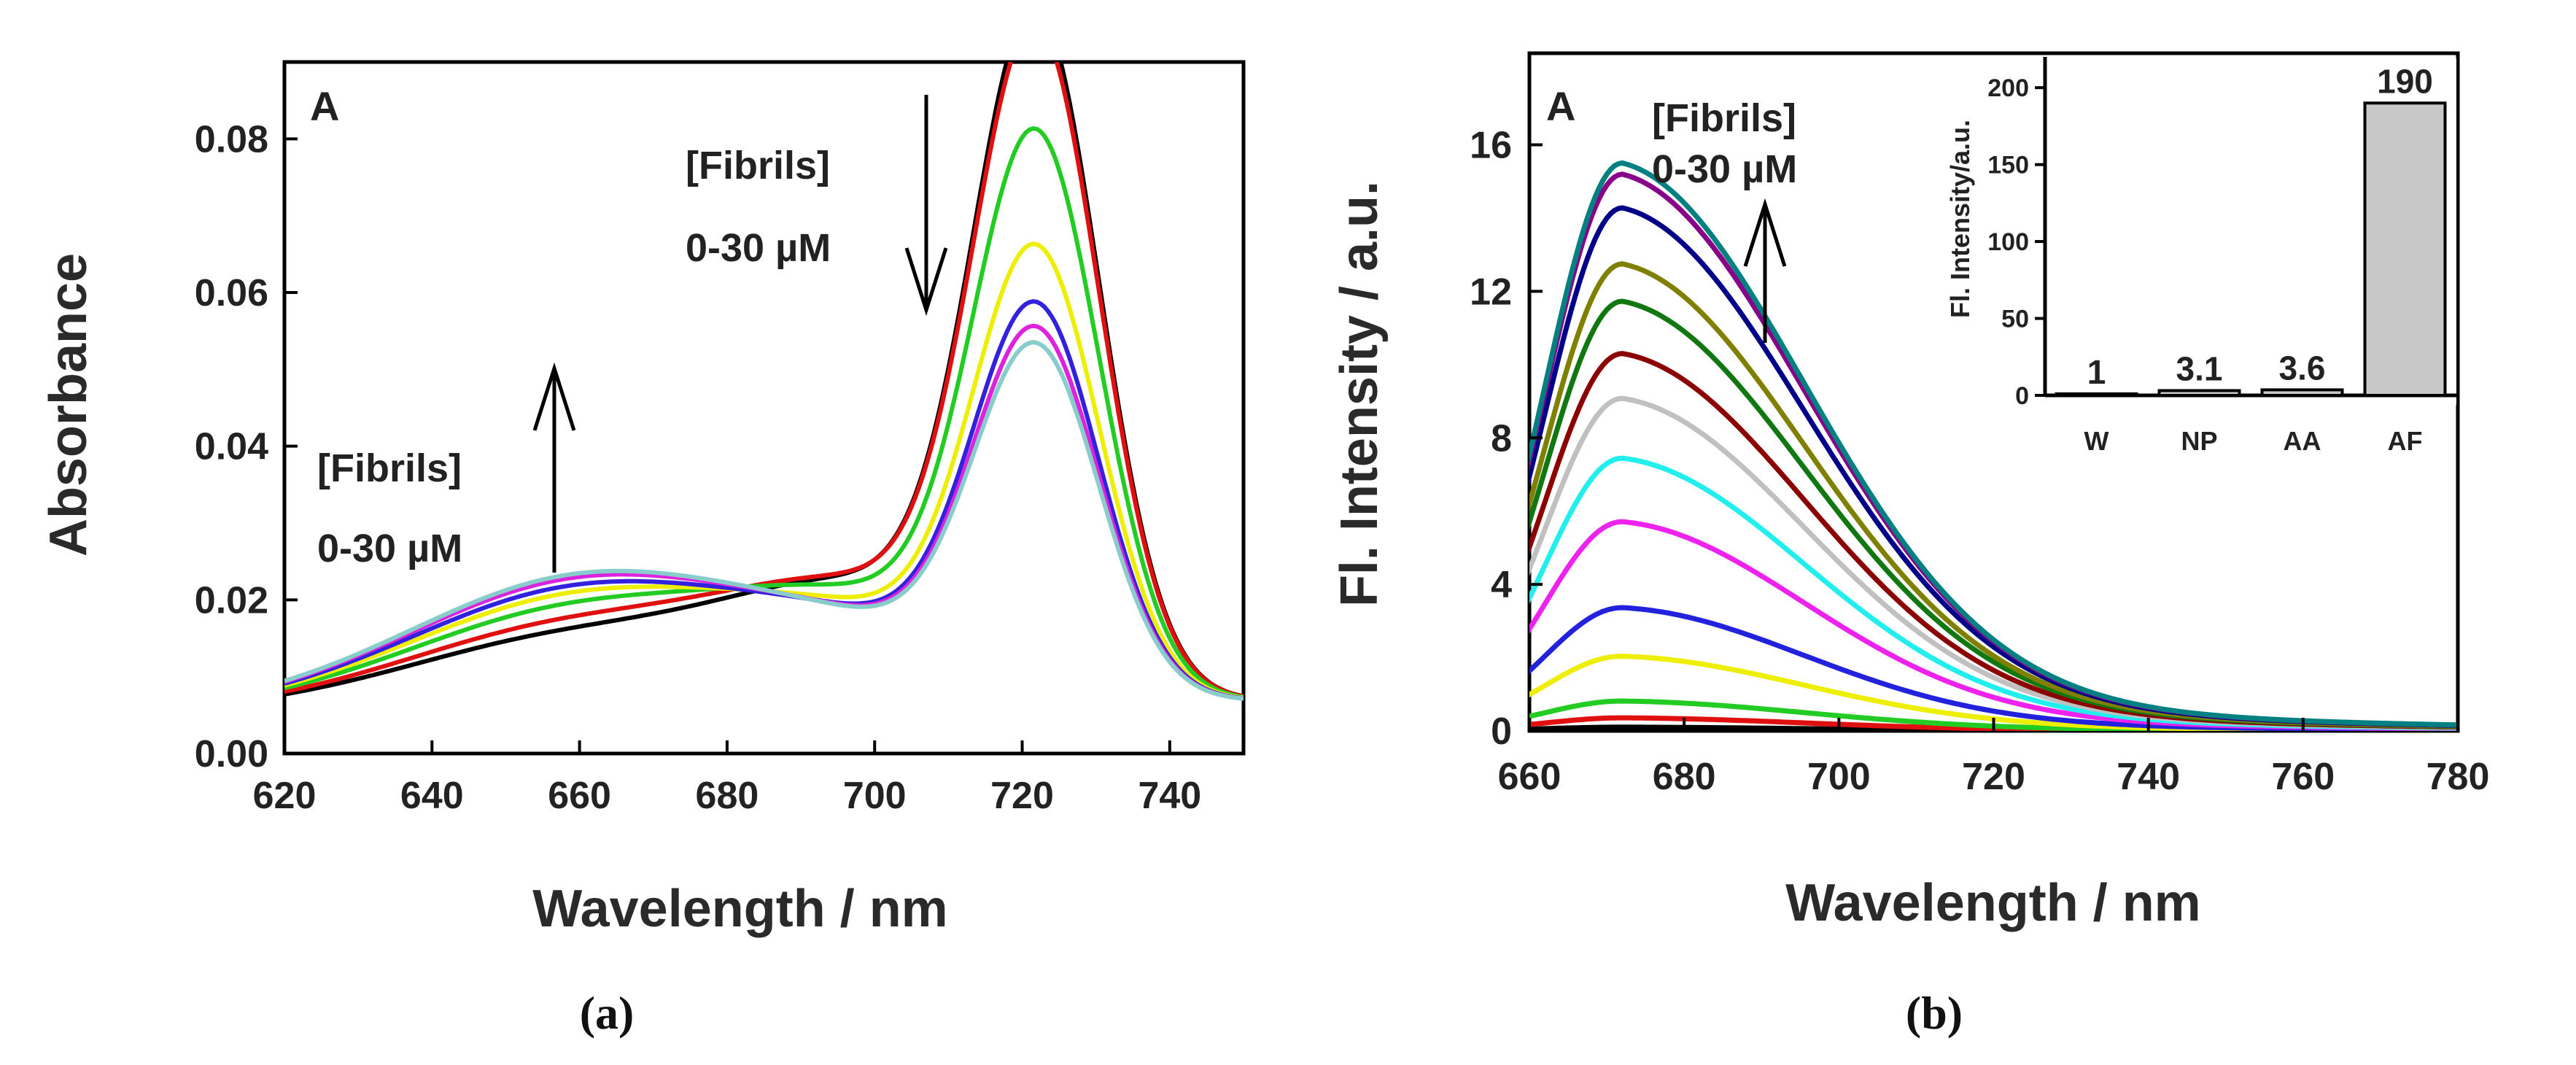 This screenshot has width=2576, height=1065. What do you see at coordinates (232, 754) in the screenshot?
I see `chart-a-y-tick-label: 0.00` at bounding box center [232, 754].